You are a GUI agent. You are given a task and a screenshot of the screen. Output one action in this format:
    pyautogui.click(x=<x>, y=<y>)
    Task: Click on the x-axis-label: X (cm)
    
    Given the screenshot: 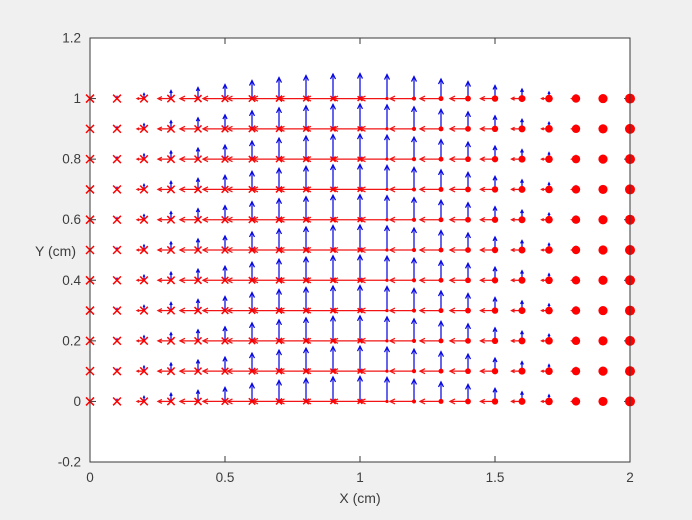 What is the action you would take?
    pyautogui.click(x=360, y=498)
    